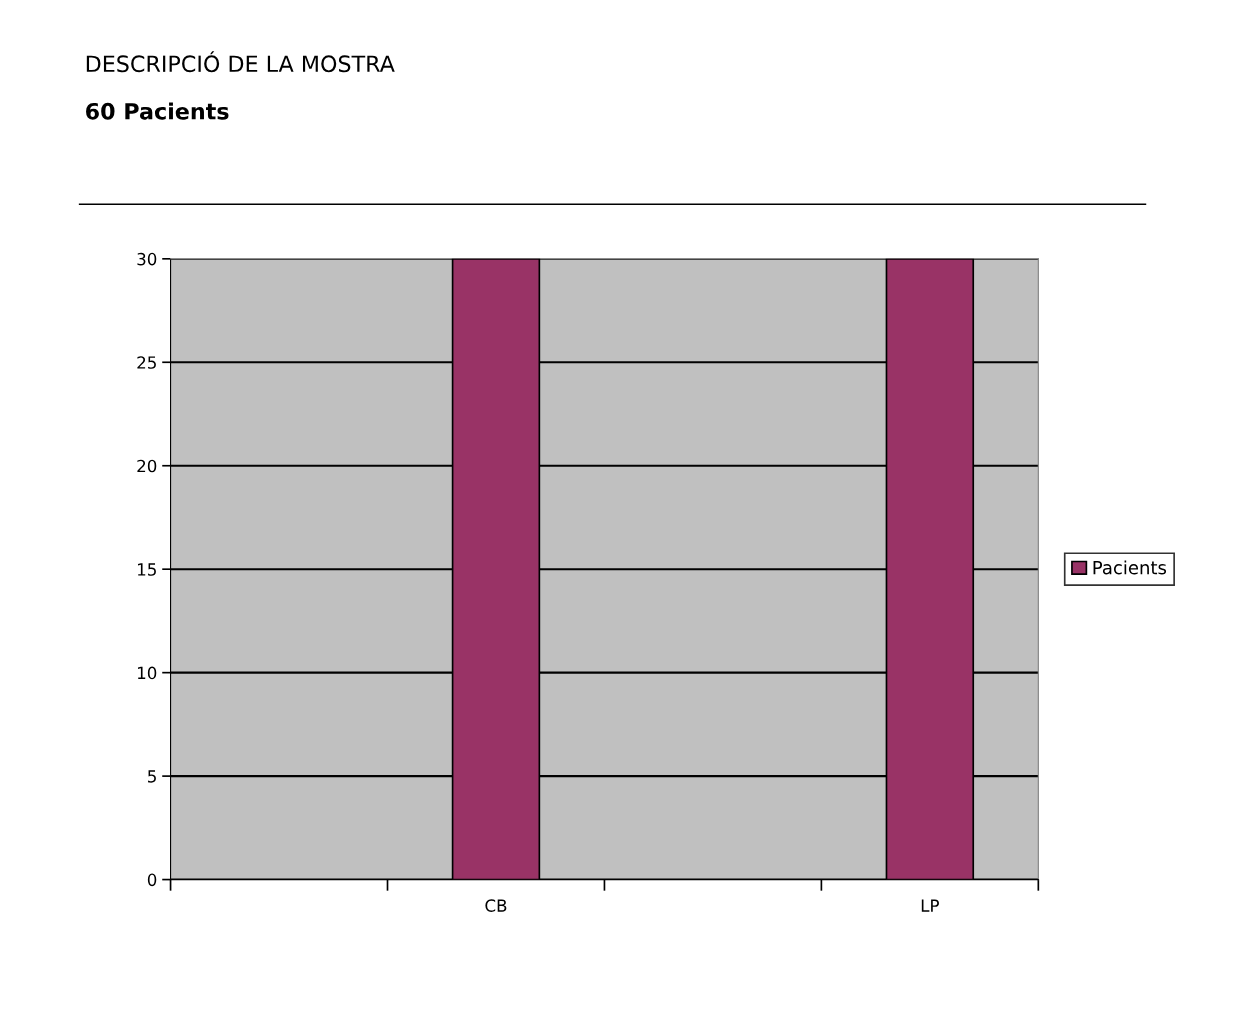 The width and height of the screenshot is (1245, 1011). Describe the element at coordinates (152, 880) in the screenshot. I see `y-tick-label: 0` at that location.